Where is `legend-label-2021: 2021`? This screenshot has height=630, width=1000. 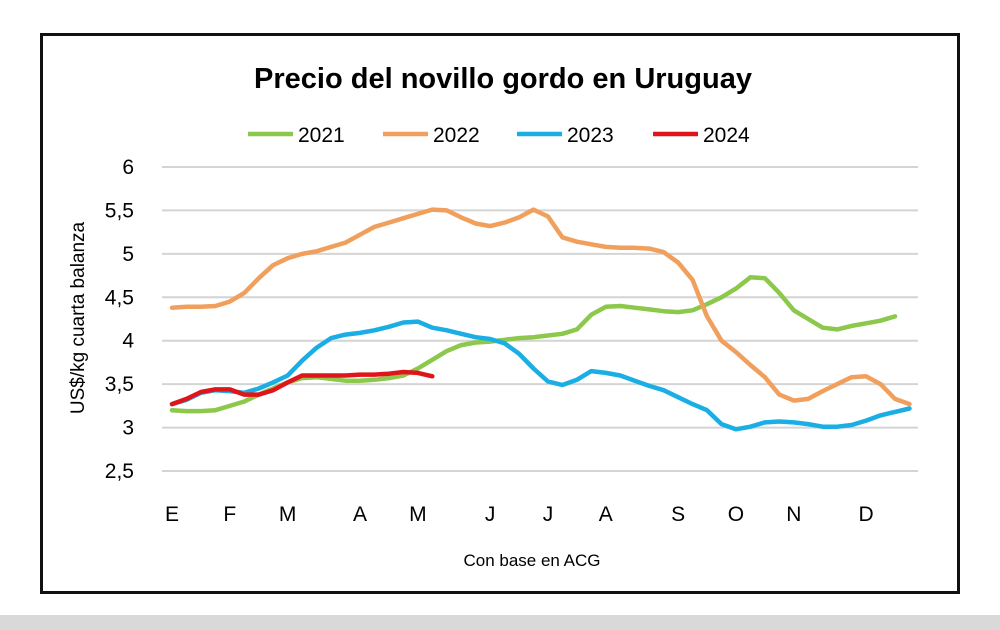
legend-label-2021: 2021 is located at coordinates (321, 135).